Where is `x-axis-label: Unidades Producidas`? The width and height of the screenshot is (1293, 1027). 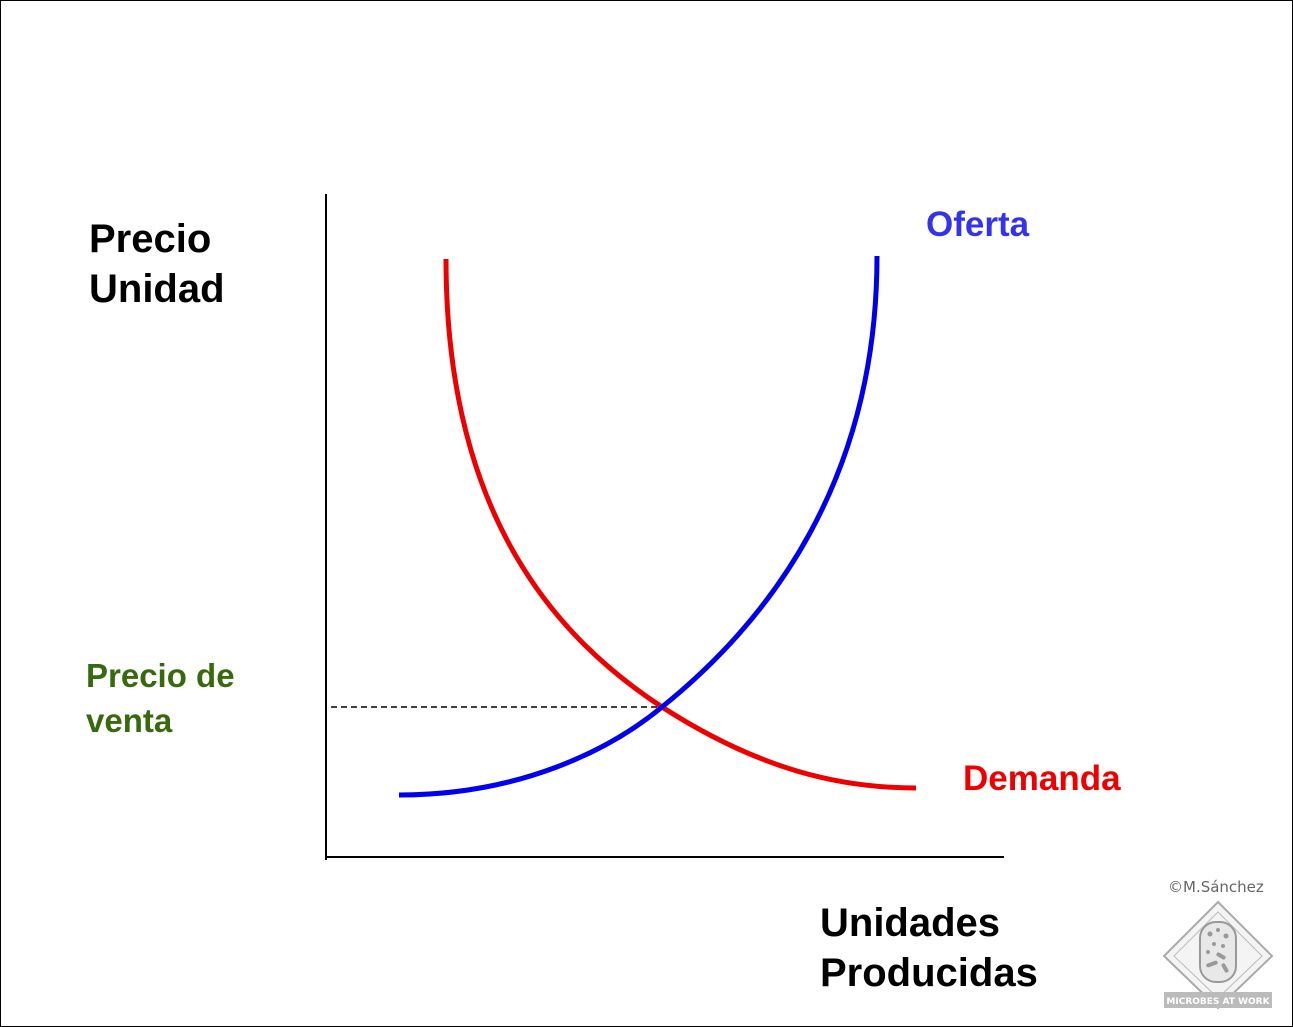
x-axis-label: Unidades Producidas is located at coordinates (929, 948).